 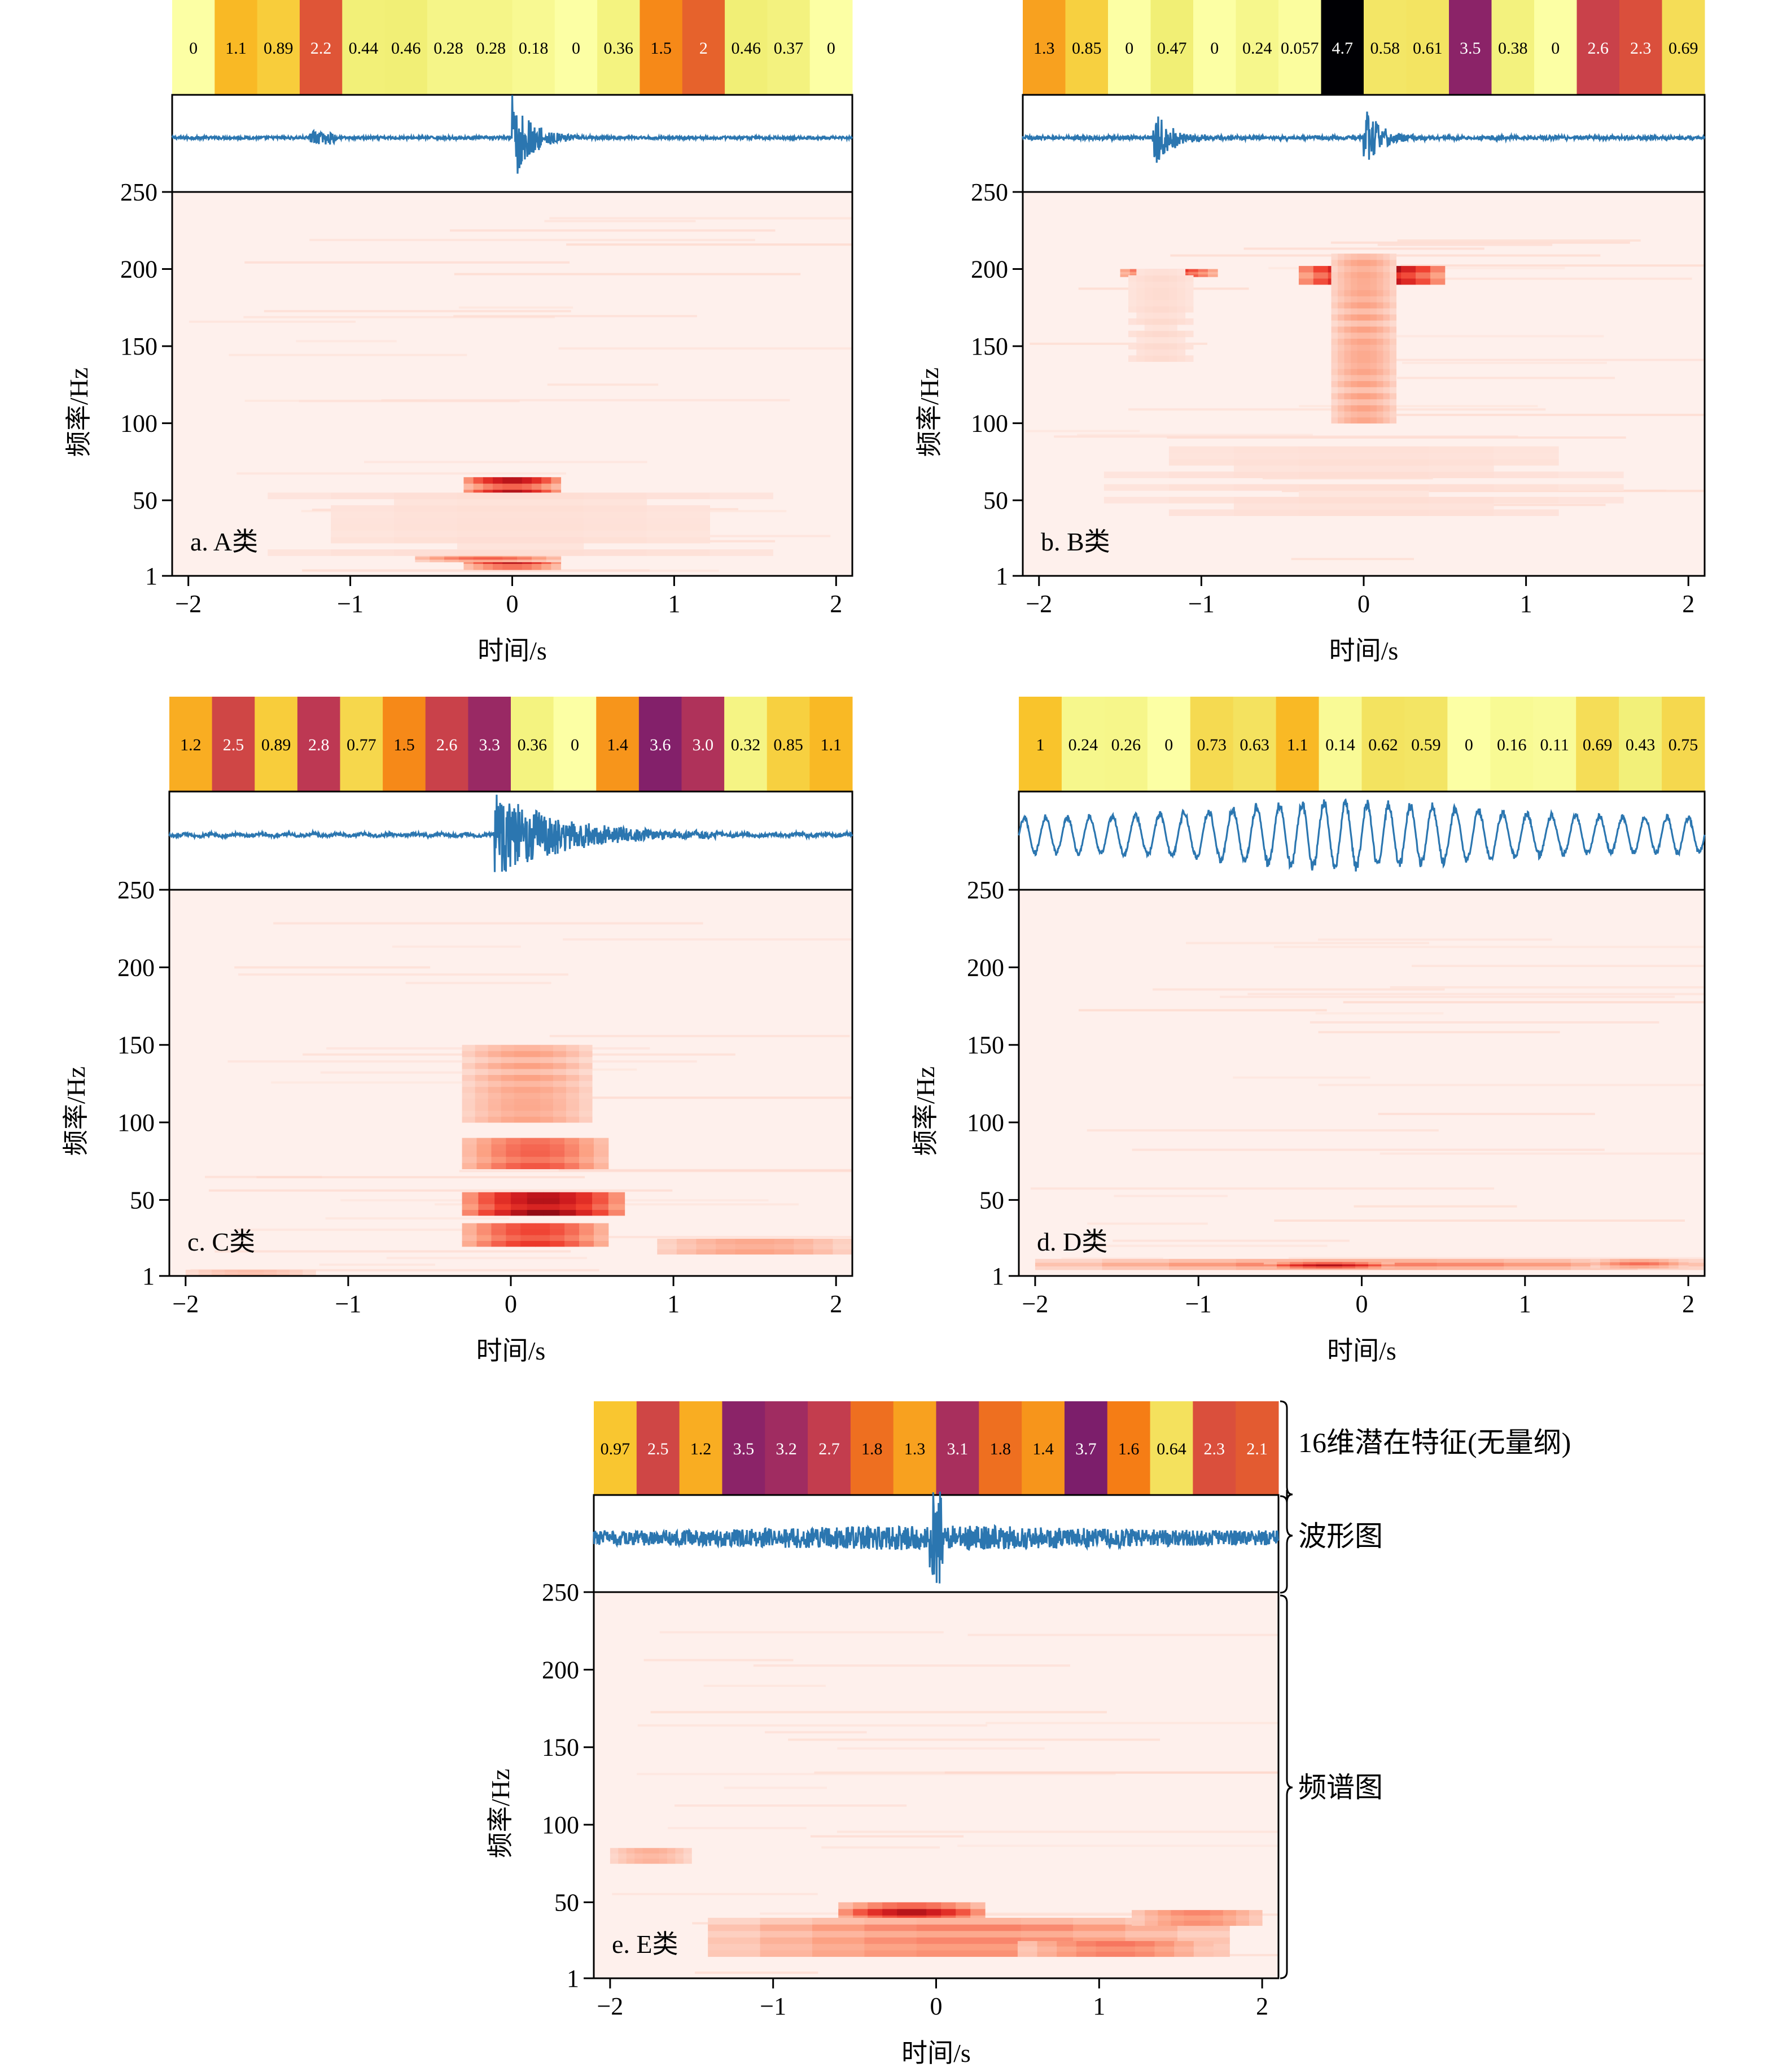 What do you see at coordinates (829, 1449) in the screenshot?
I see `feature-value: 2.7` at bounding box center [829, 1449].